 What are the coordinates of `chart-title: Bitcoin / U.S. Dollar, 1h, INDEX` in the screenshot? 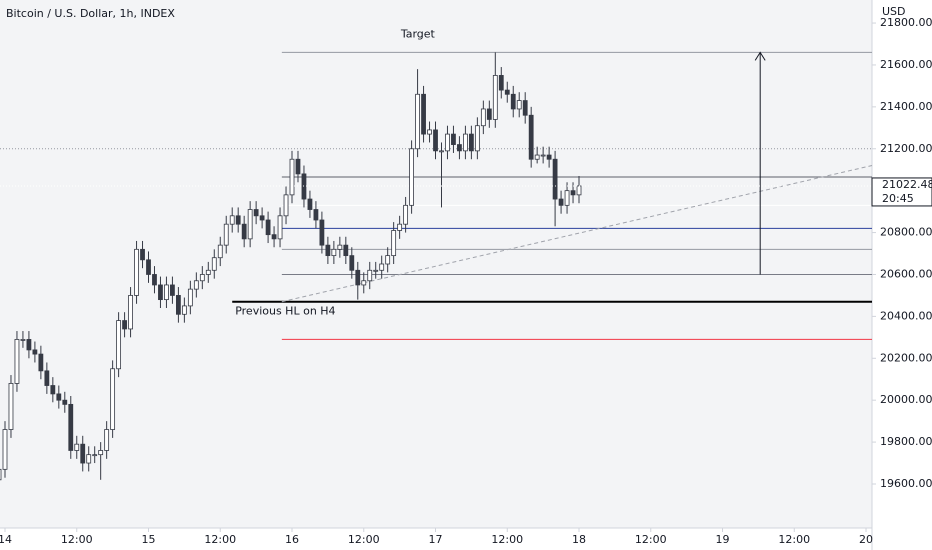 It's located at (90, 13).